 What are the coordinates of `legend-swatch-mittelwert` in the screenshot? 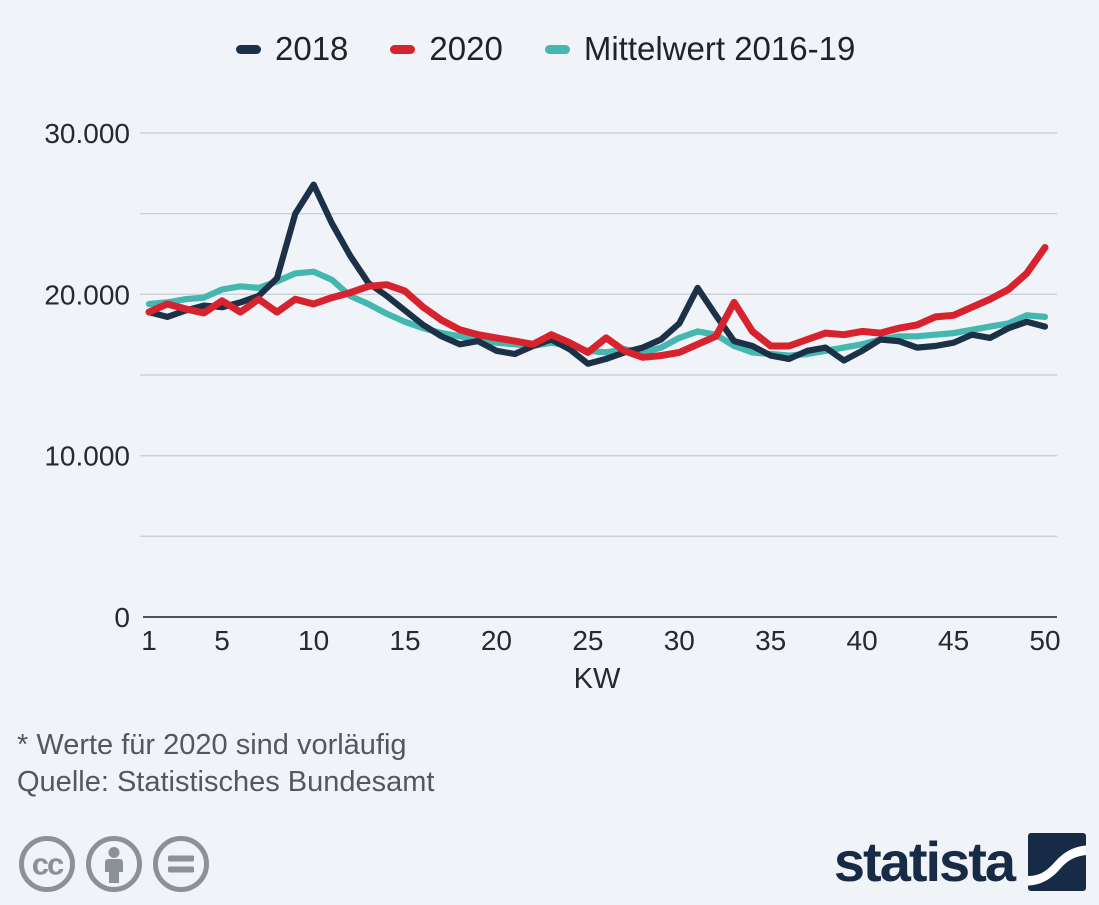 It's located at (557, 49).